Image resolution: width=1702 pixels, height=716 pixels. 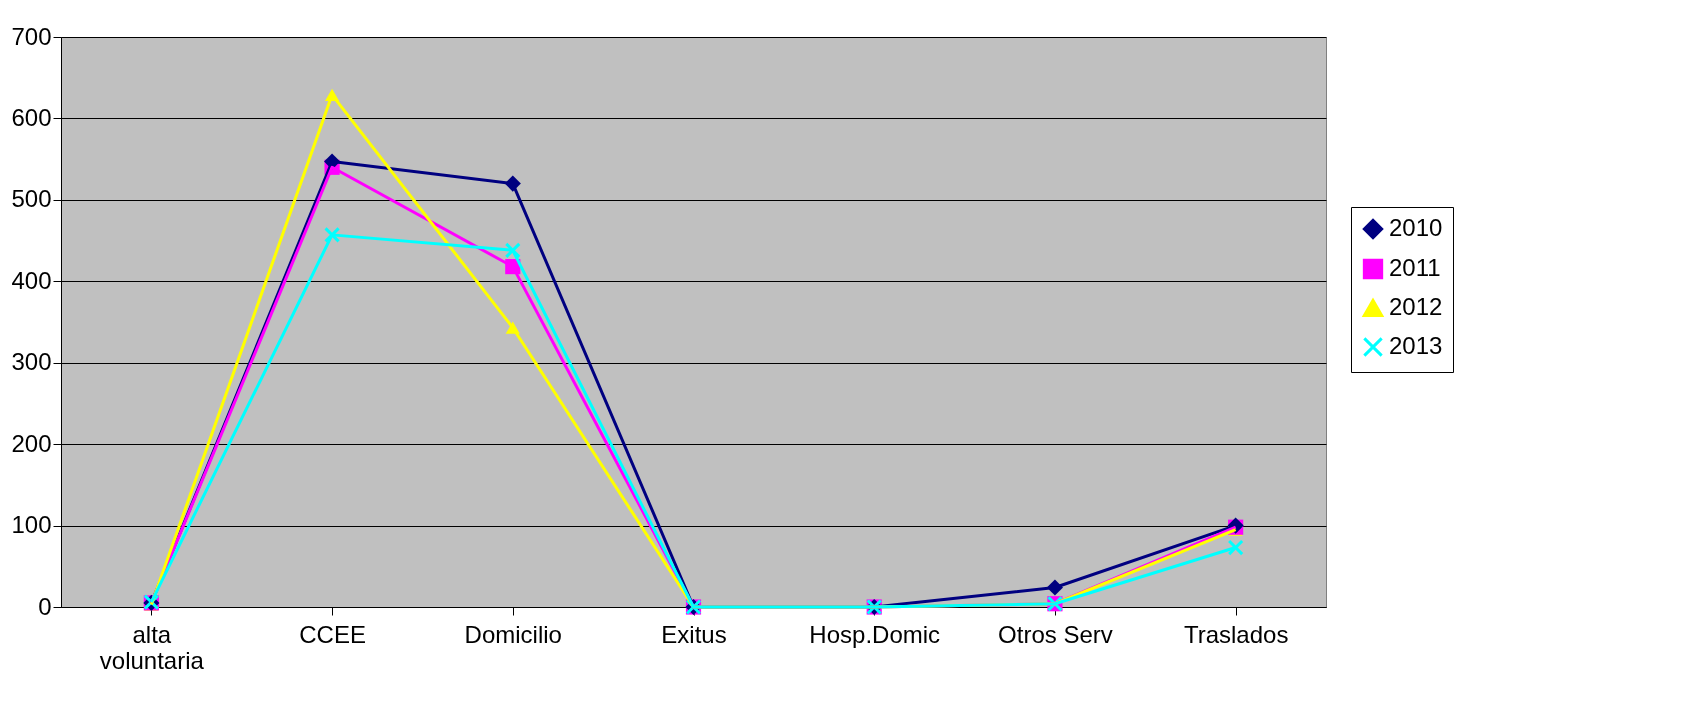 I want to click on legend-label: 2013, so click(x=1416, y=345).